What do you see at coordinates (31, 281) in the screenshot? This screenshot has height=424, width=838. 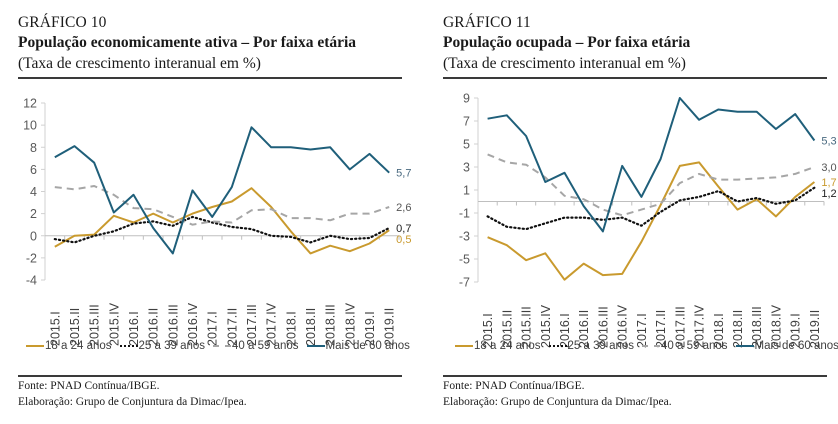 I see `y-tick-label: -4` at bounding box center [31, 281].